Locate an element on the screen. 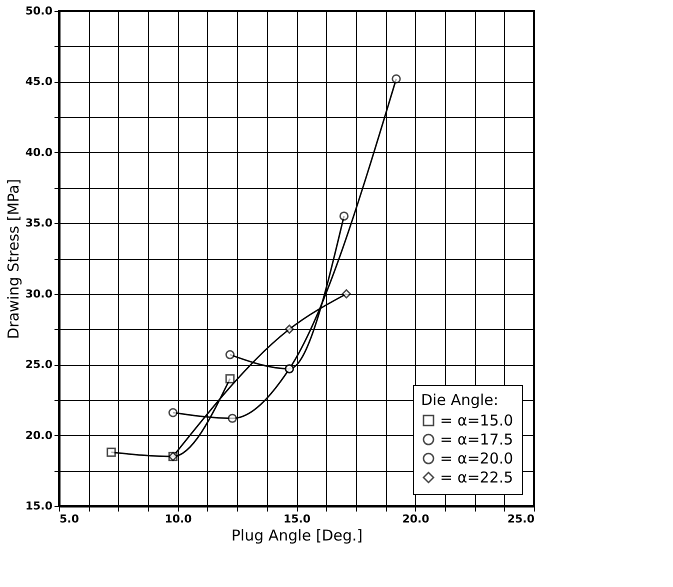 The image size is (673, 587). legend-label: = α=17.5 is located at coordinates (477, 439).